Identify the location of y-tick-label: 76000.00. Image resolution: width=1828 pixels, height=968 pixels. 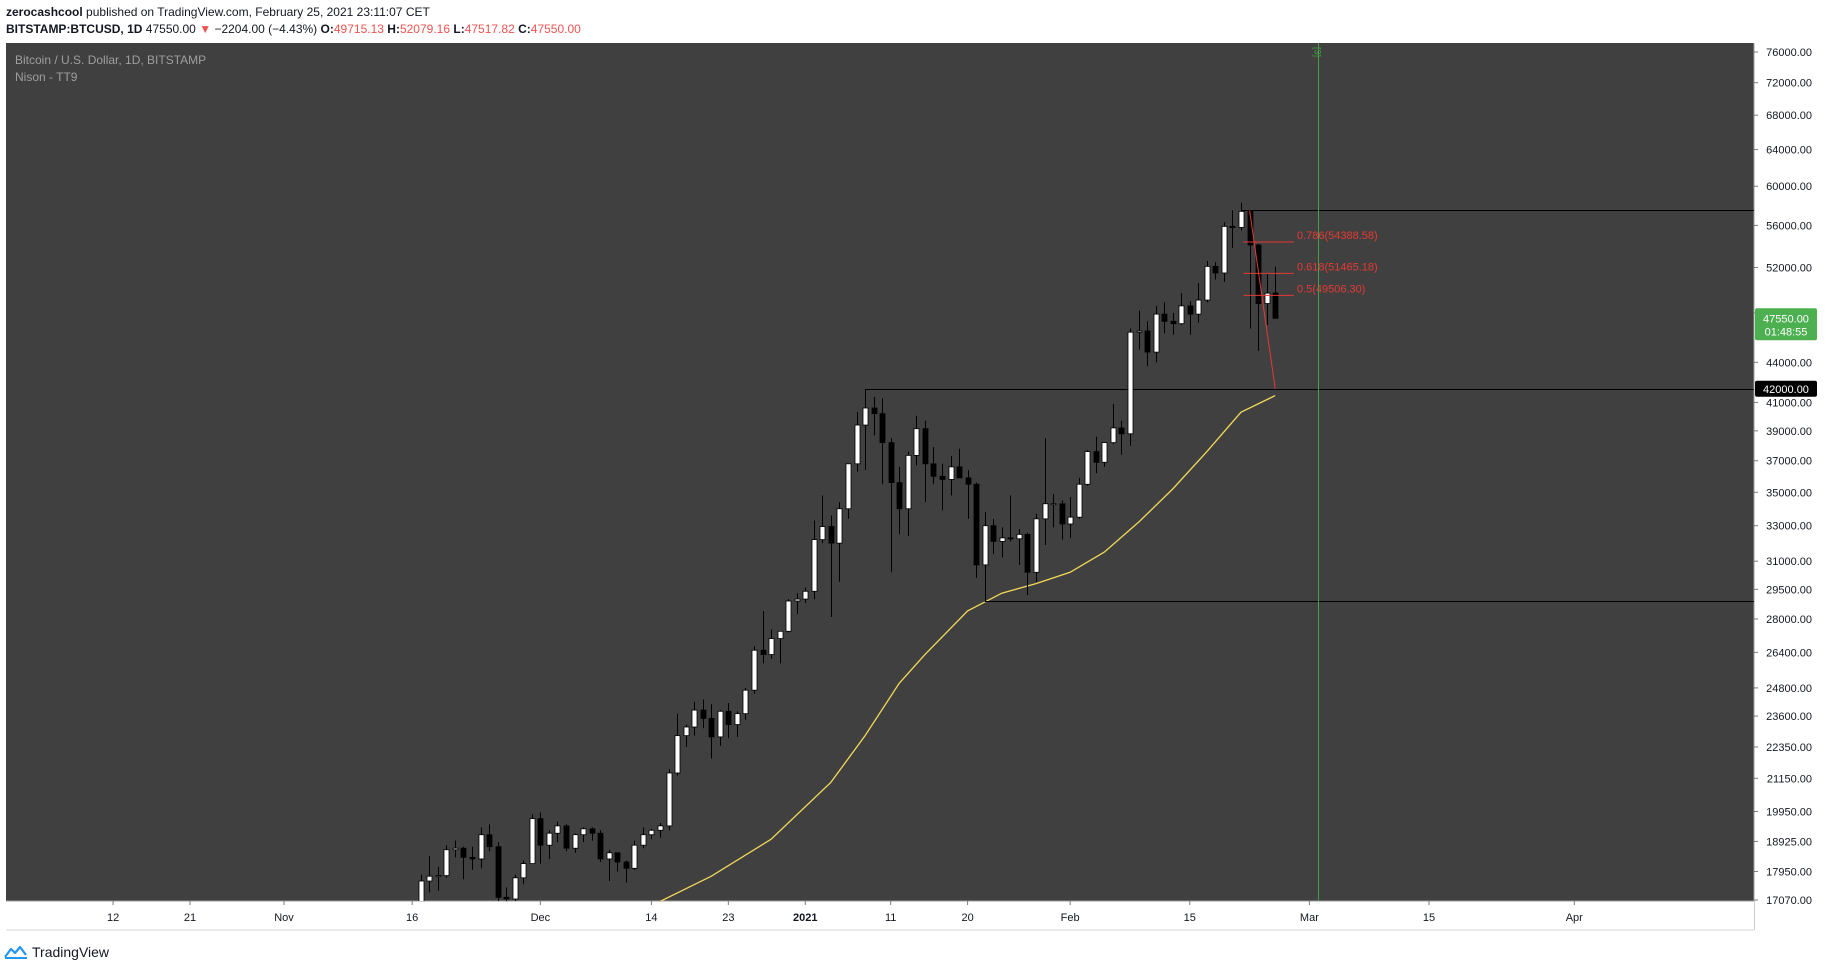
(1789, 53).